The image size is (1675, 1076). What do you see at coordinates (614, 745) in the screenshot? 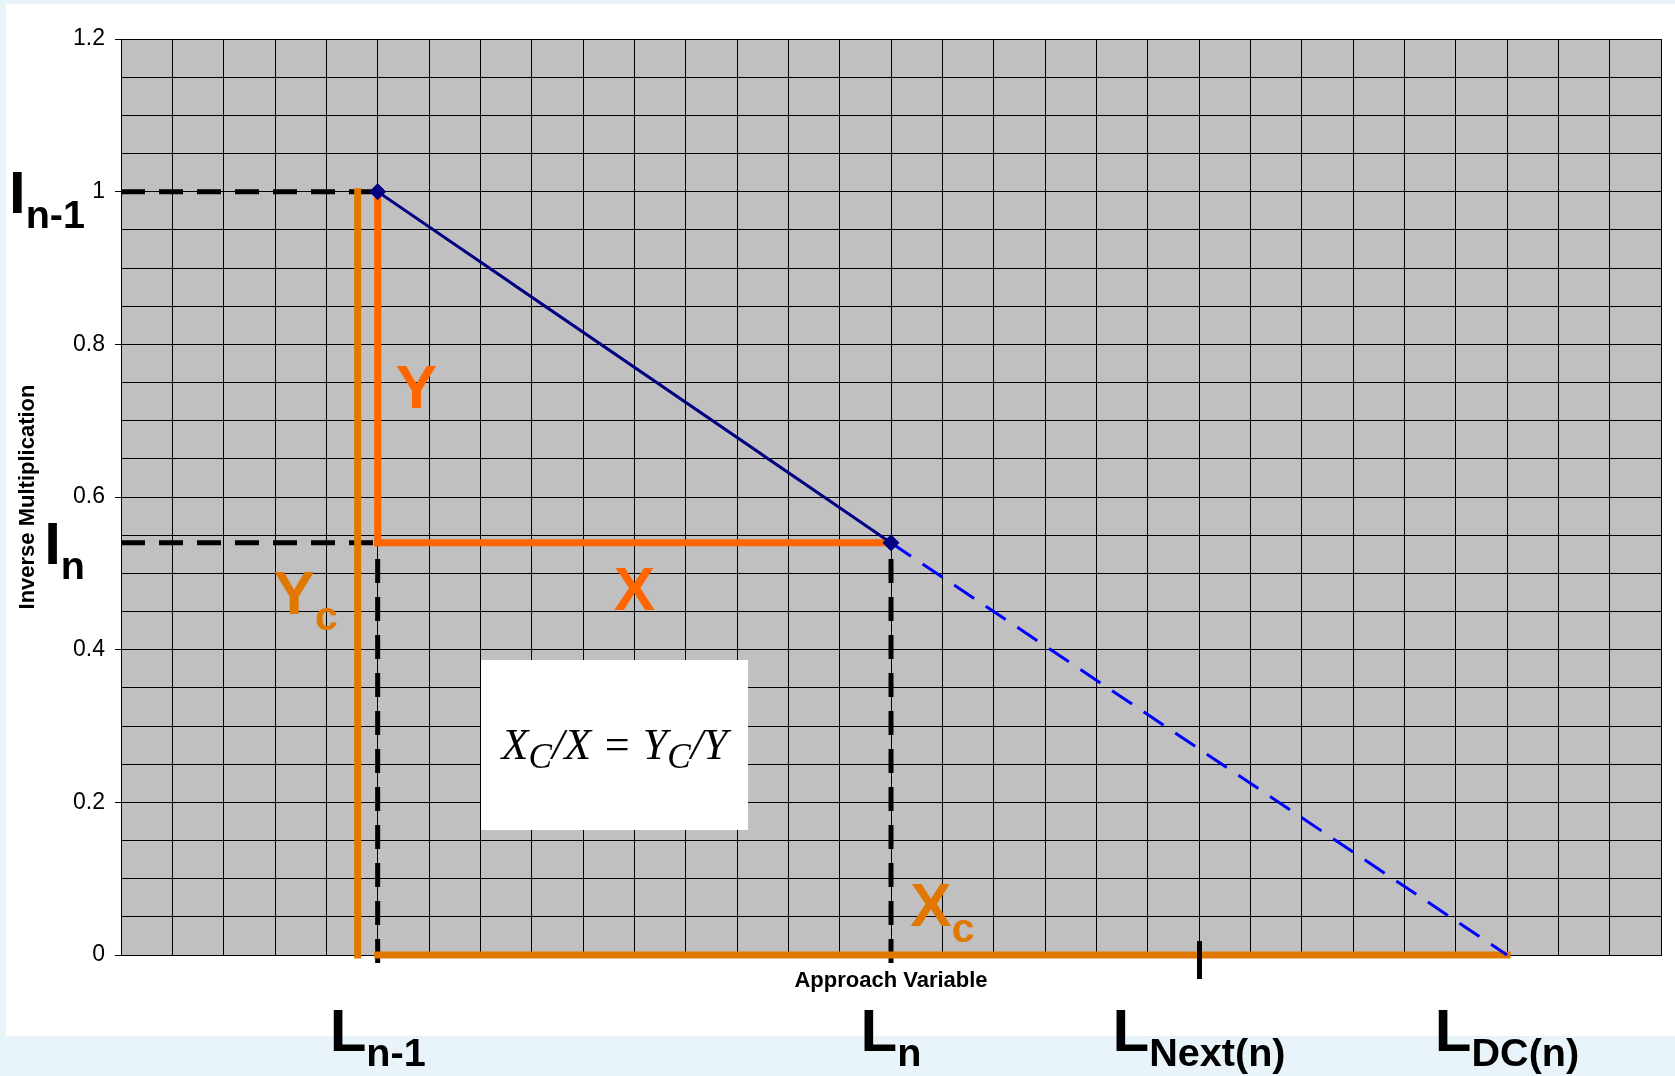
I see `note-box: X$_{C}$/X = Y$_{C}$/Y` at bounding box center [614, 745].